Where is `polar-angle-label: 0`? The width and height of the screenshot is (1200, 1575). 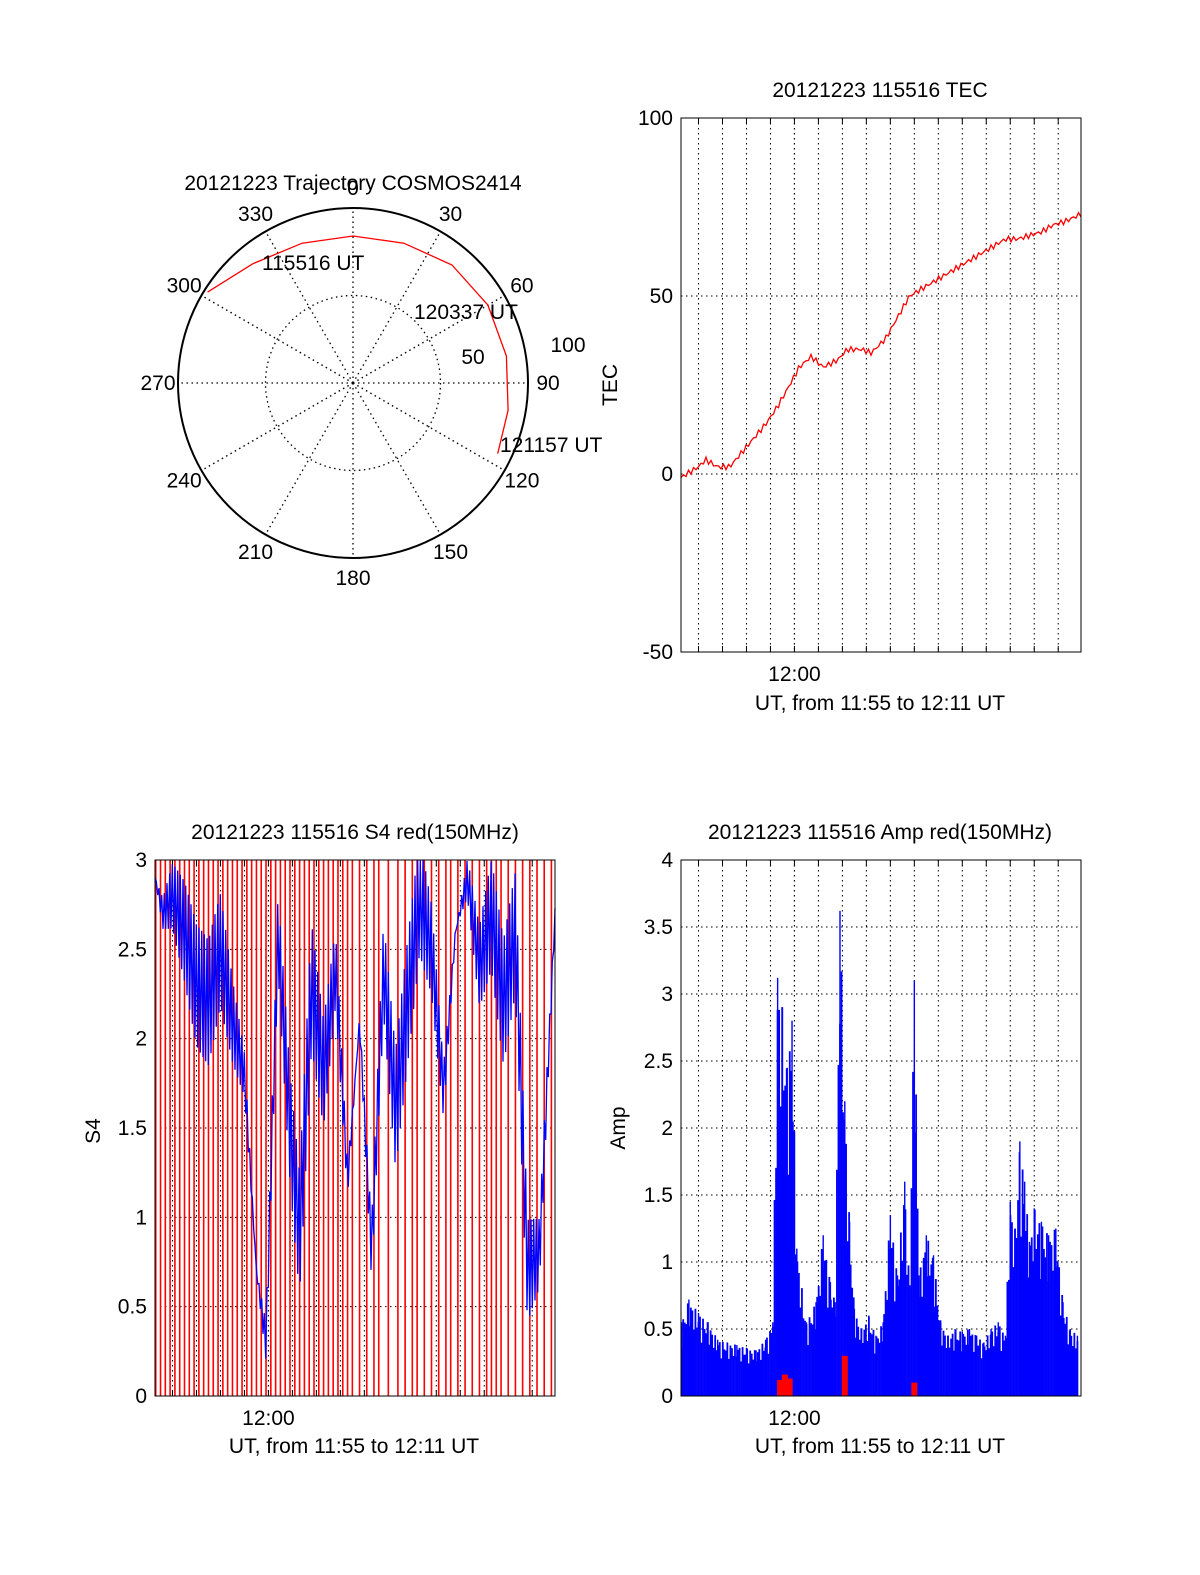
polar-angle-label: 0 is located at coordinates (353, 188).